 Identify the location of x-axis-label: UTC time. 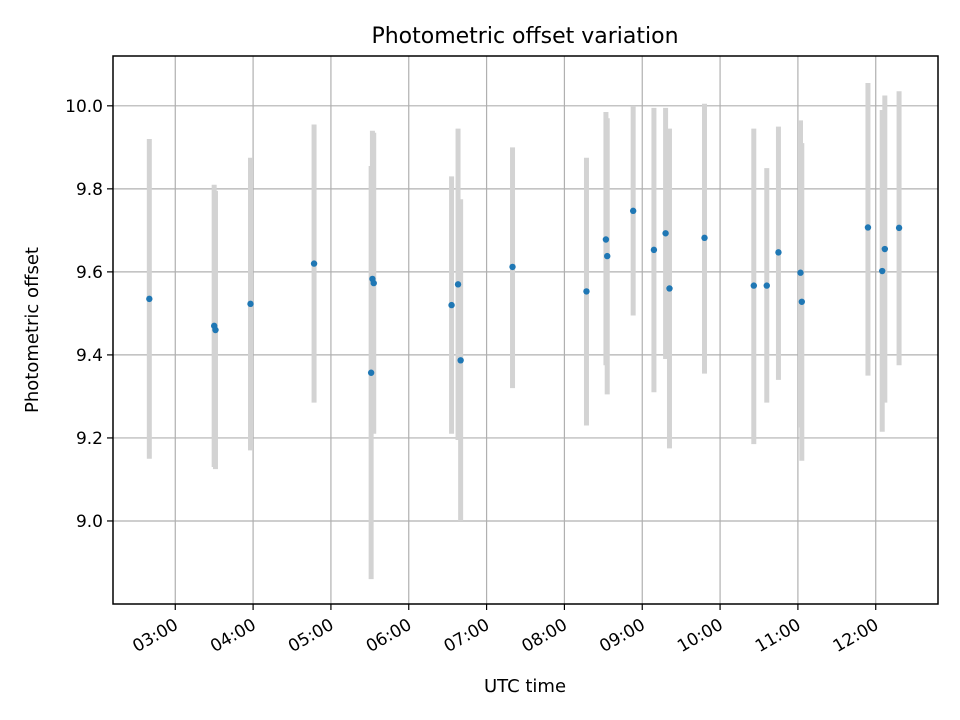
(525, 686).